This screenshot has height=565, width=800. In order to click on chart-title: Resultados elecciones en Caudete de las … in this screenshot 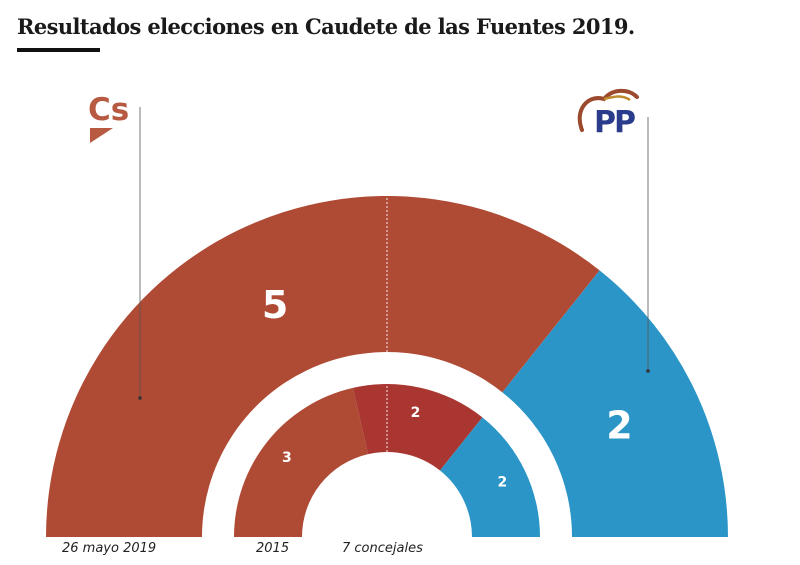, I will do `click(326, 26)`.